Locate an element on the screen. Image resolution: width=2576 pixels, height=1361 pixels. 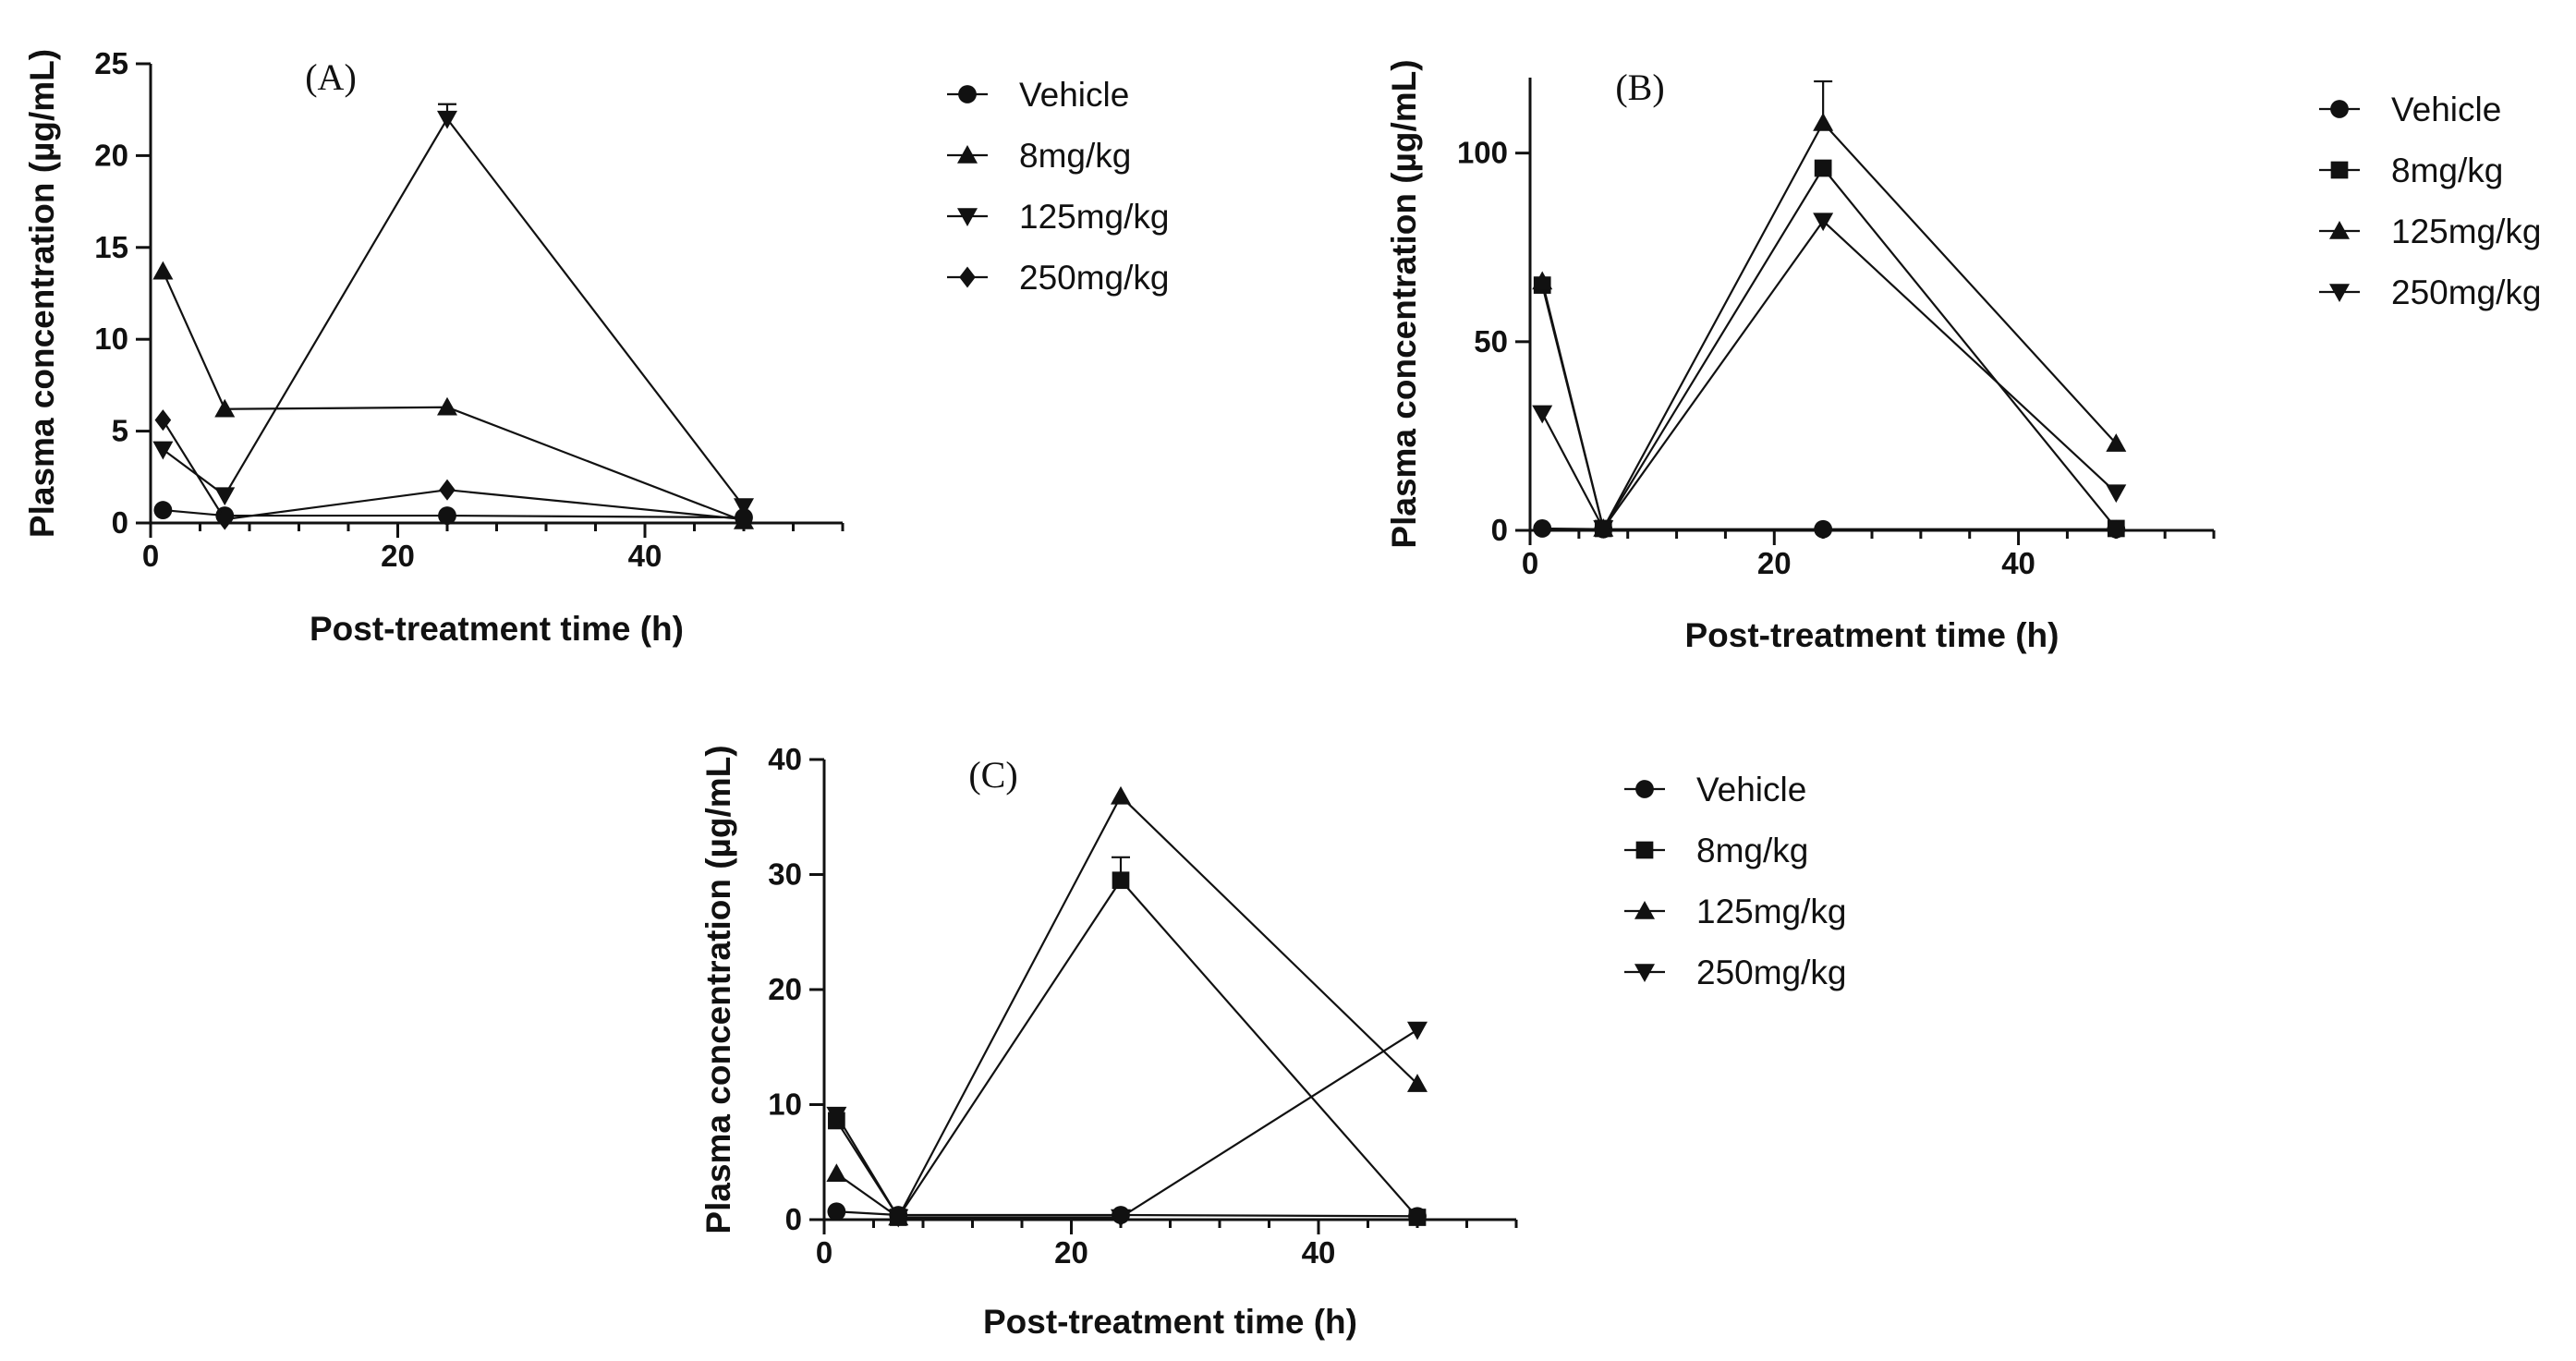
y-tick-label: 15 is located at coordinates (111, 247).